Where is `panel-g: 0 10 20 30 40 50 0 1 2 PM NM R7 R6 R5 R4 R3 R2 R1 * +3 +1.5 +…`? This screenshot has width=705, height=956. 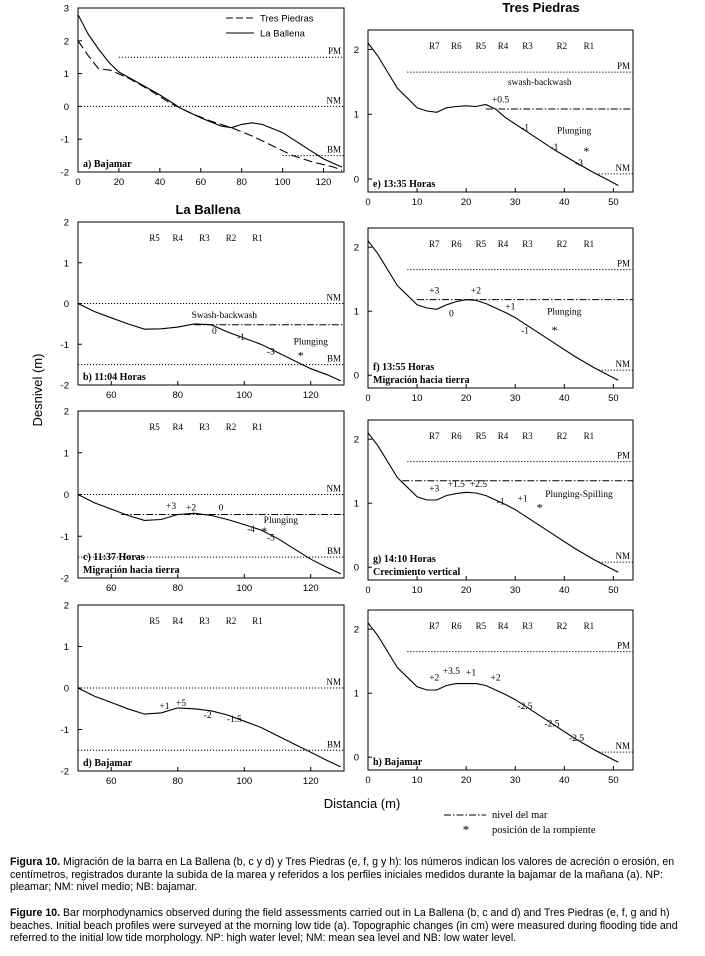
panel-g: 0 10 20 30 40 50 0 1 2 PM NM R7 R6 R5 R4 R3 R2 R1 * +3 +1.5 +… is located at coordinates (494, 507).